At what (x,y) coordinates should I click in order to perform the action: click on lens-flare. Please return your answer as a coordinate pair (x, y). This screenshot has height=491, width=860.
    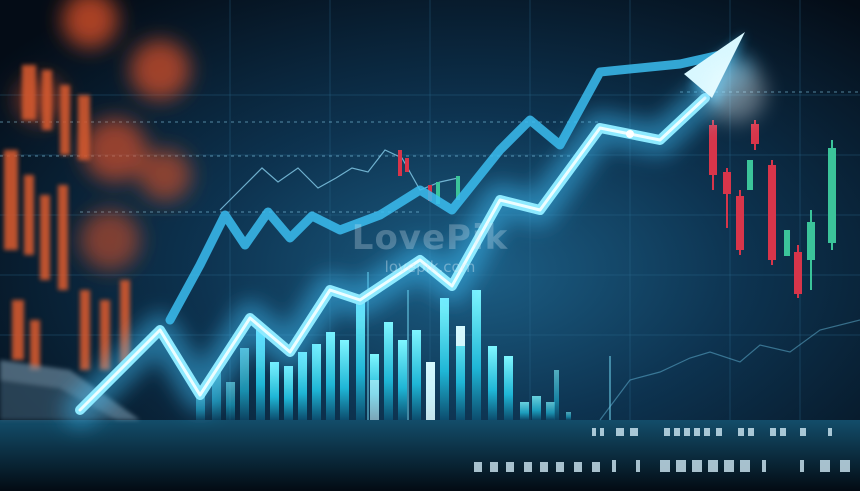
    Looking at the image, I should click on (735, 92).